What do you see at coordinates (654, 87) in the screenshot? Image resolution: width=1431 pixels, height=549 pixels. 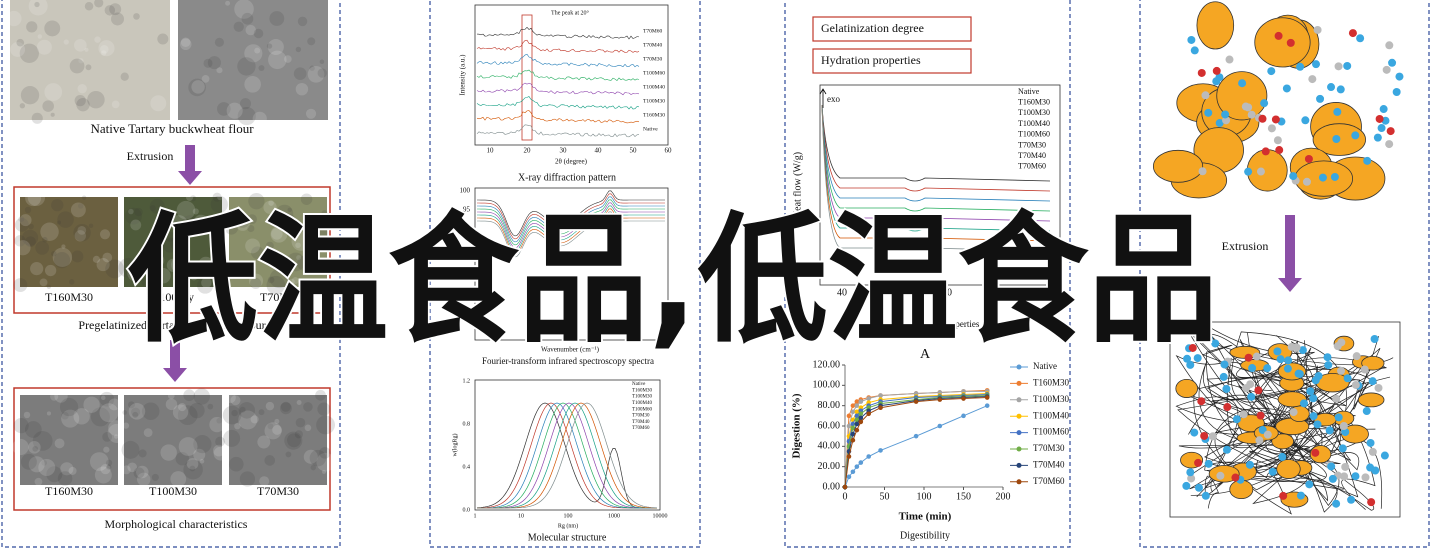 I see `label: T100M40` at bounding box center [654, 87].